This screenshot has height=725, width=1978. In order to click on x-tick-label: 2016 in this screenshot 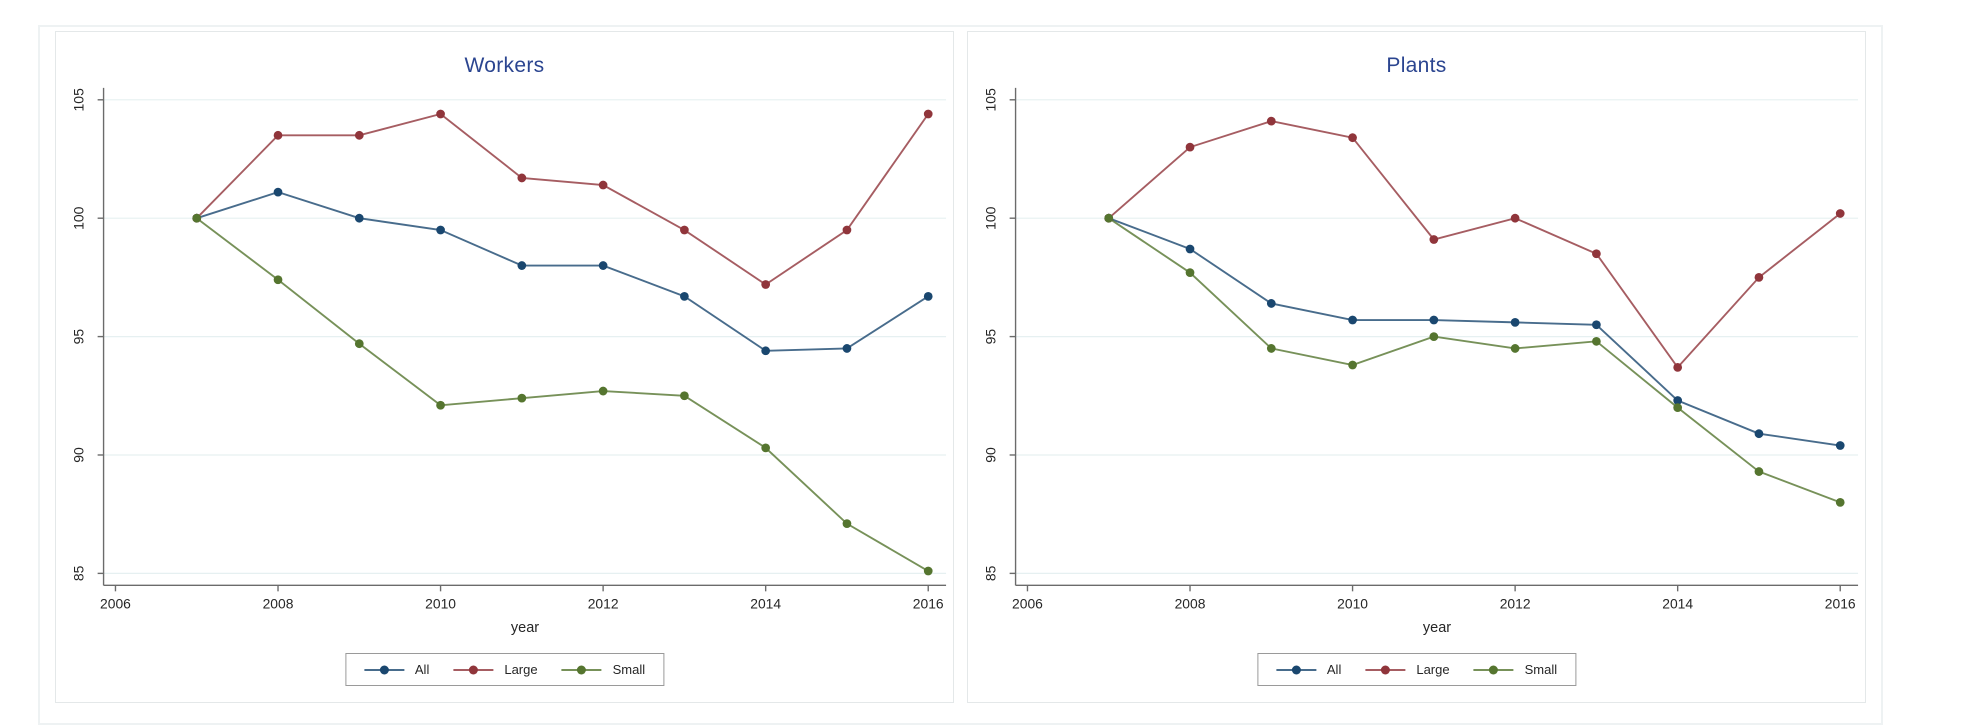, I will do `click(928, 603)`.